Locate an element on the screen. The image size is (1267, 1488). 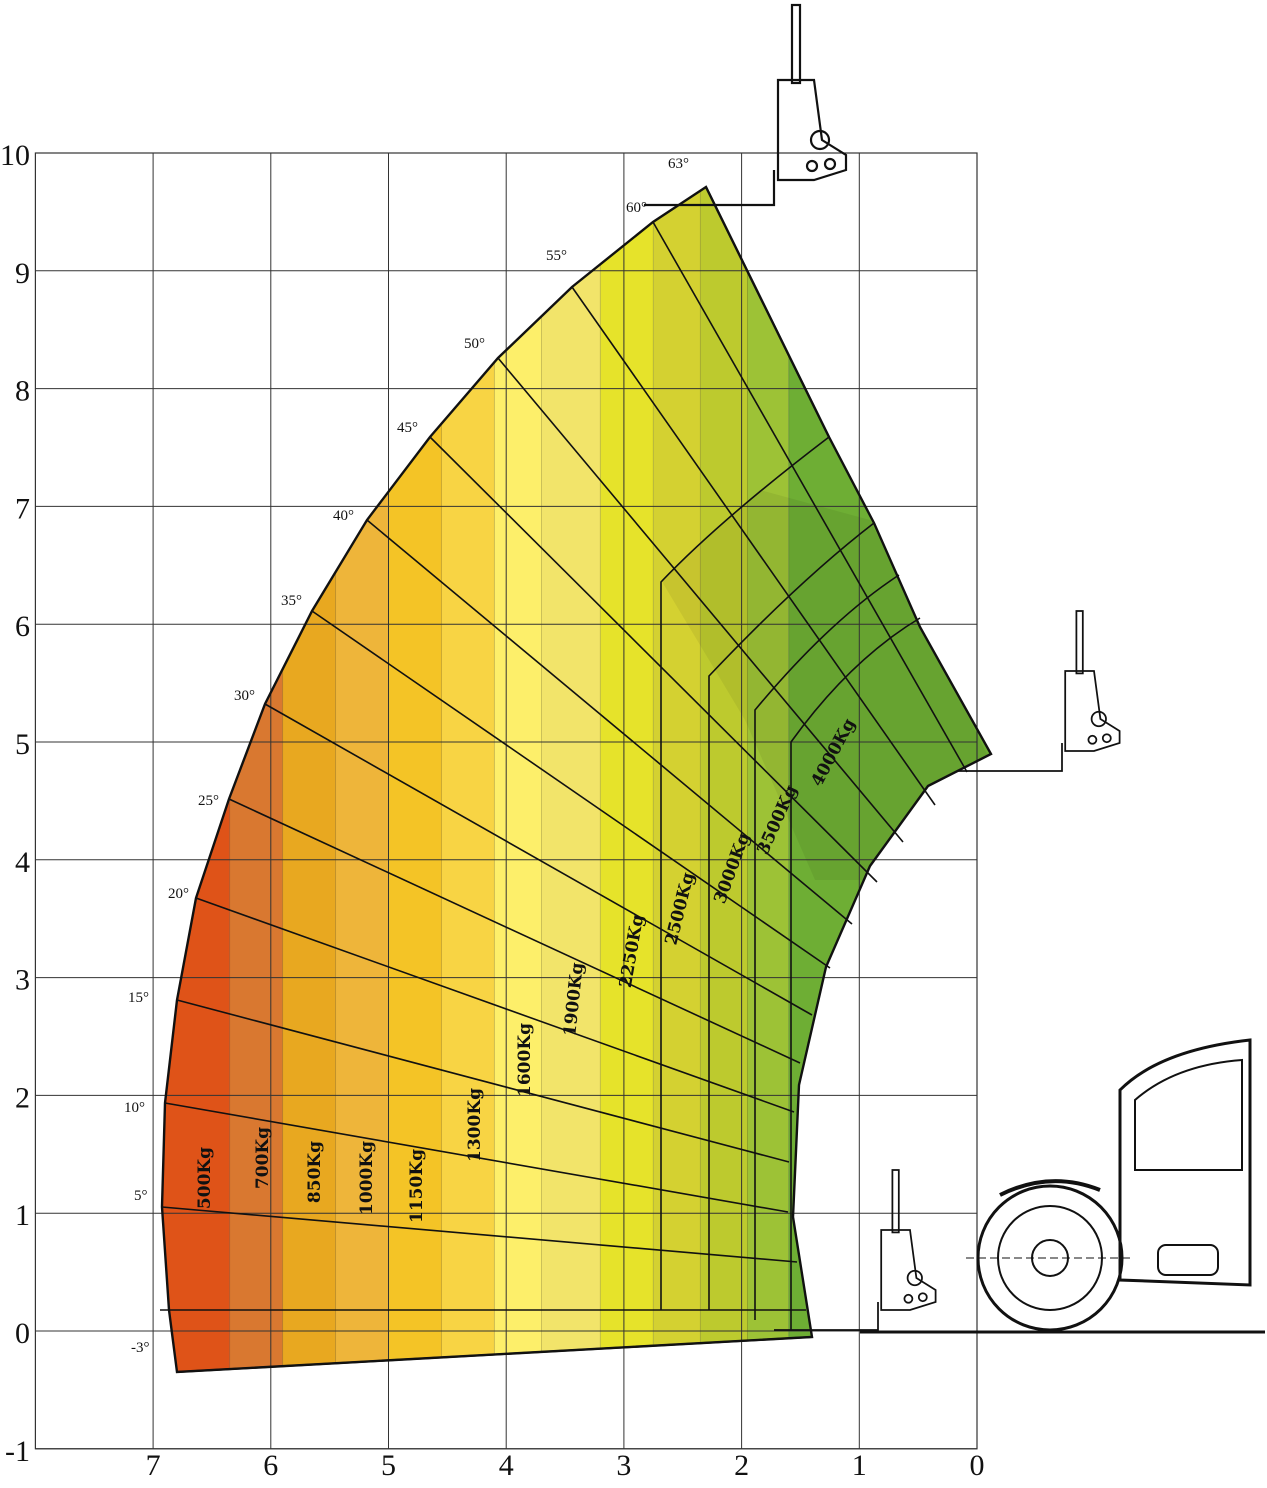
cab is located at coordinates (1185, 1162).